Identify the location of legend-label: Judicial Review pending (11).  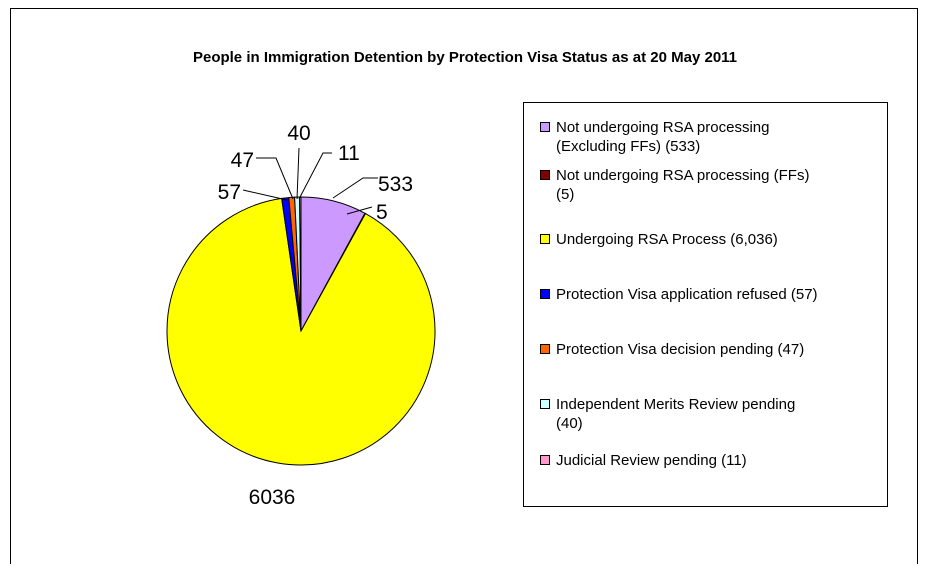
(651, 460).